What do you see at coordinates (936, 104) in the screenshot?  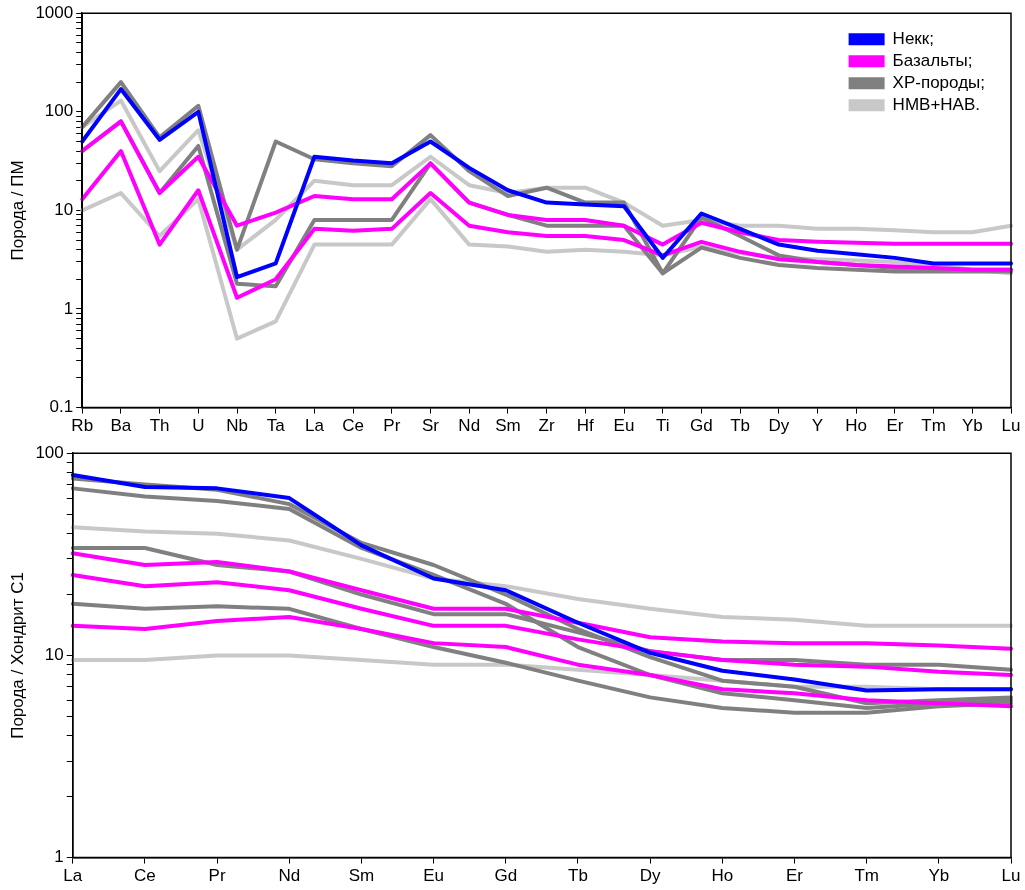 I see `legend-label: НМВ+НАВ.` at bounding box center [936, 104].